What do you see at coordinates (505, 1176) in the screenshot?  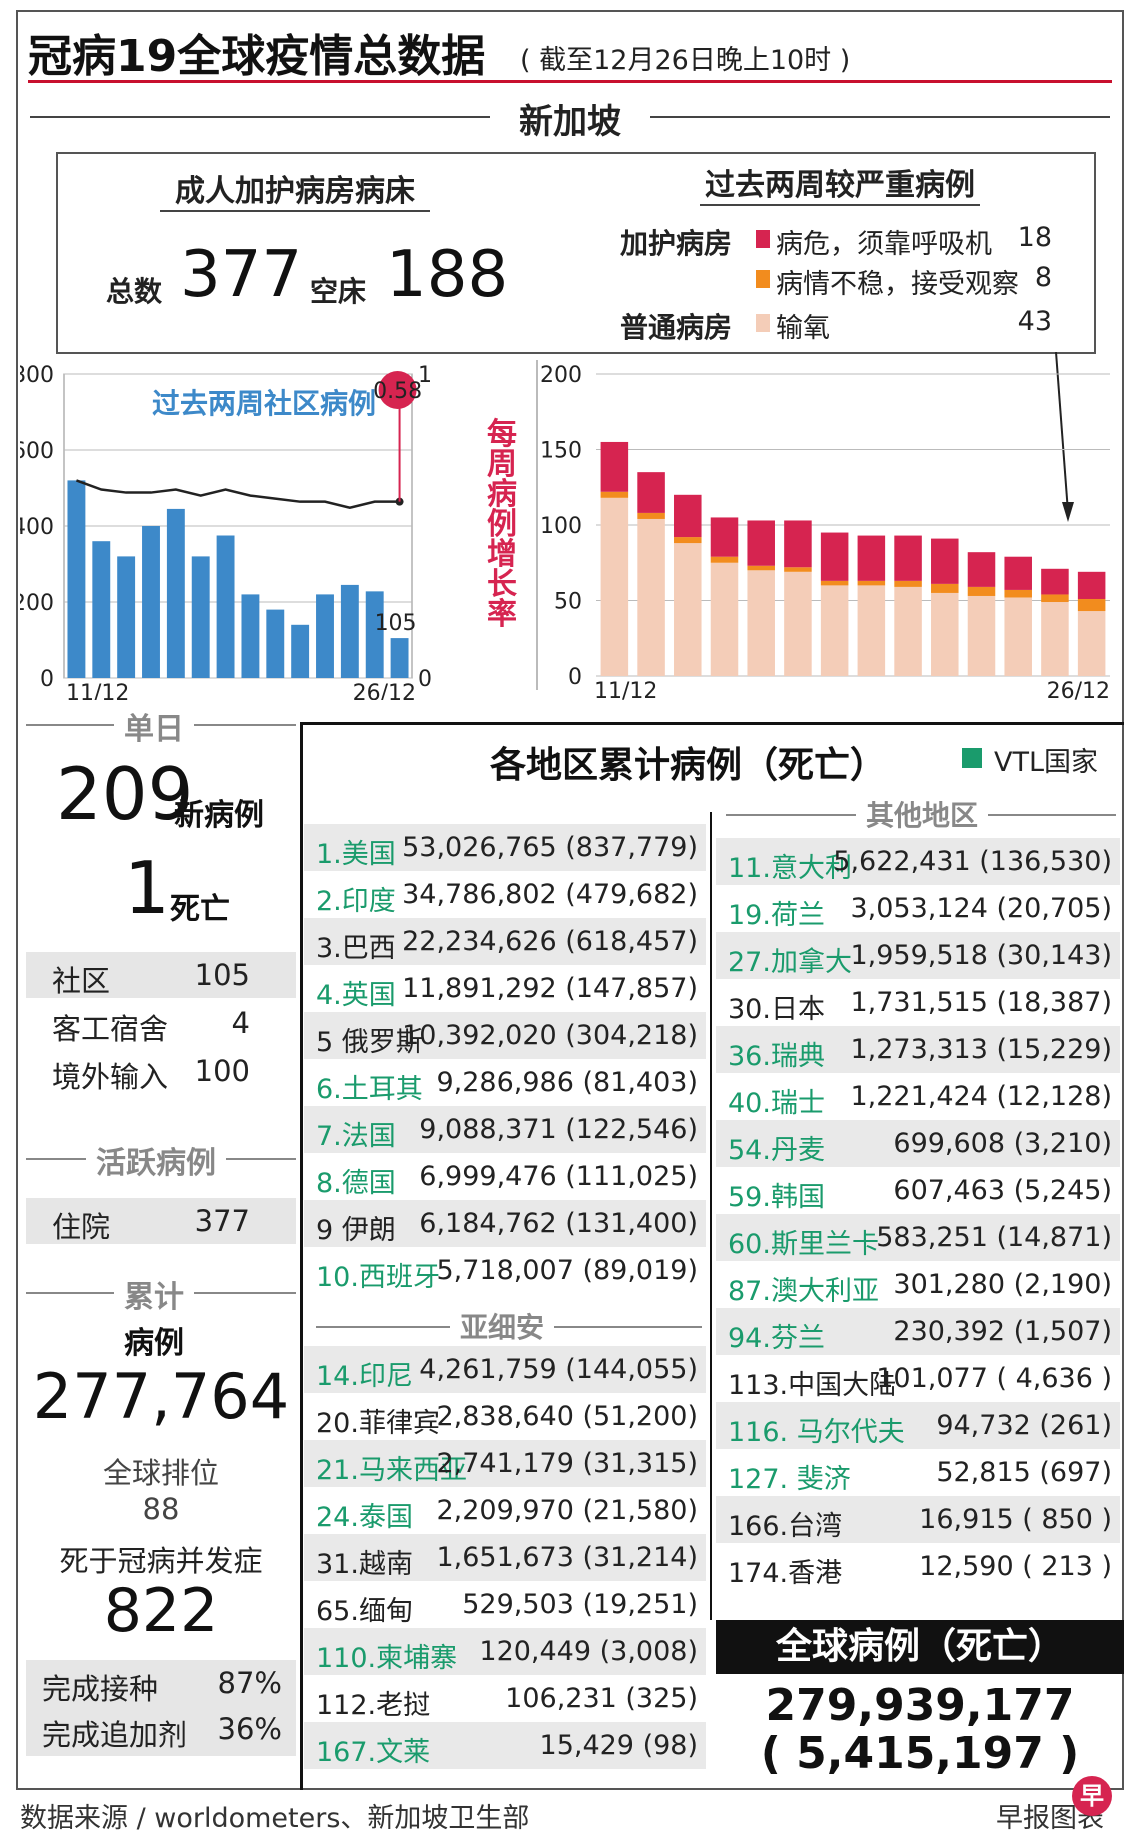 I see `top10-row: 8.德国 6,999,476 (111,025)` at bounding box center [505, 1176].